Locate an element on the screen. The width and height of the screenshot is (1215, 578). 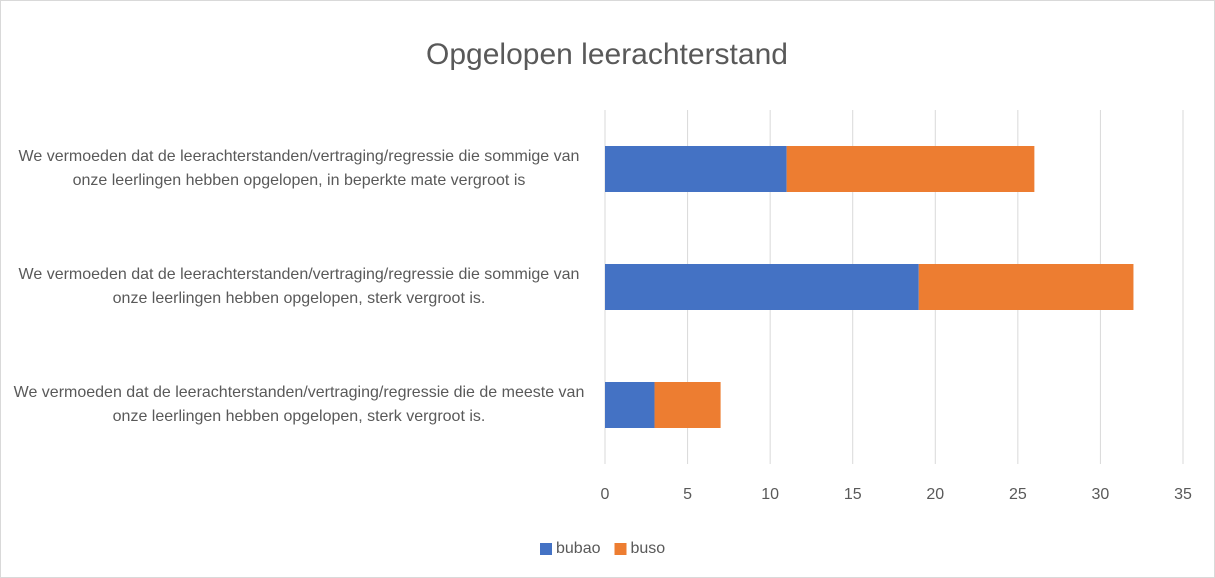
x-tick-label: 10 is located at coordinates (770, 494).